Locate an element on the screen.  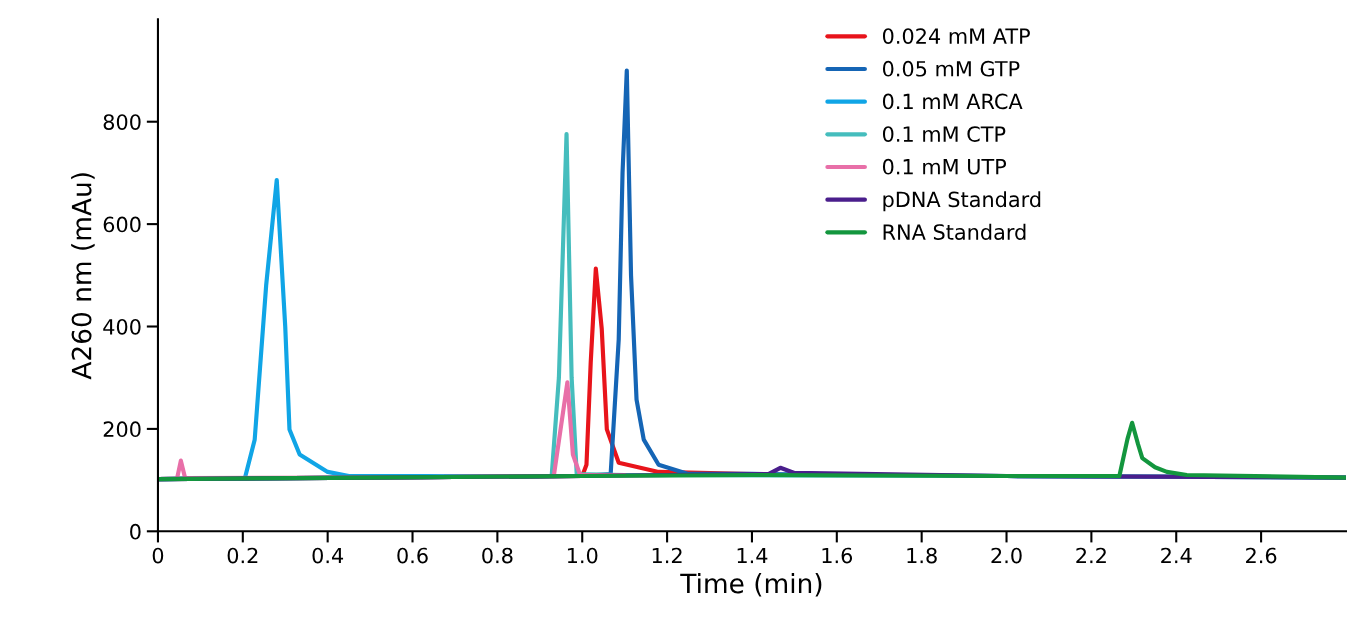
x-tick-label: 1.0 is located at coordinates (582, 555).